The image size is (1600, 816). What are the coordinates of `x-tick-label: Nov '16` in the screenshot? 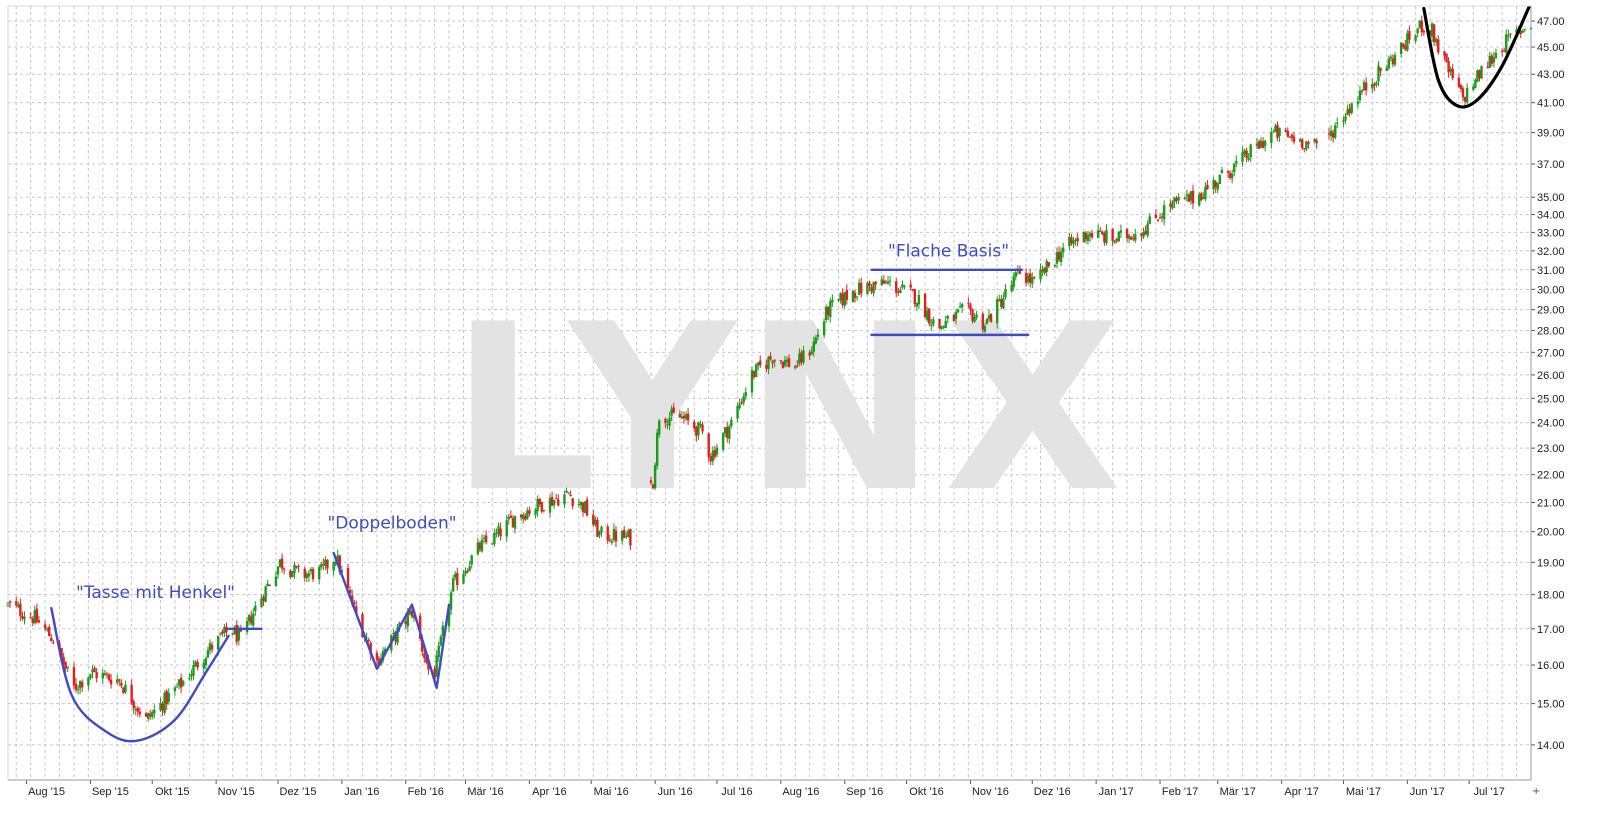 It's located at (990, 792).